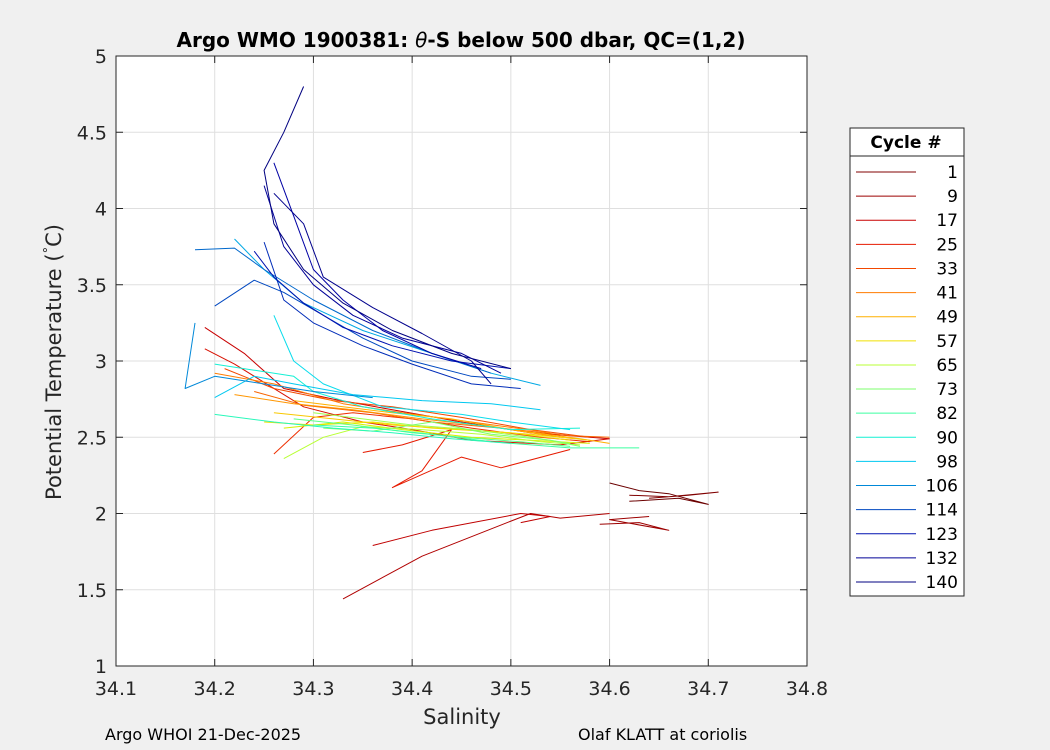 The width and height of the screenshot is (1050, 750). Describe the element at coordinates (101, 362) in the screenshot. I see `y-tick-label: 3` at that location.